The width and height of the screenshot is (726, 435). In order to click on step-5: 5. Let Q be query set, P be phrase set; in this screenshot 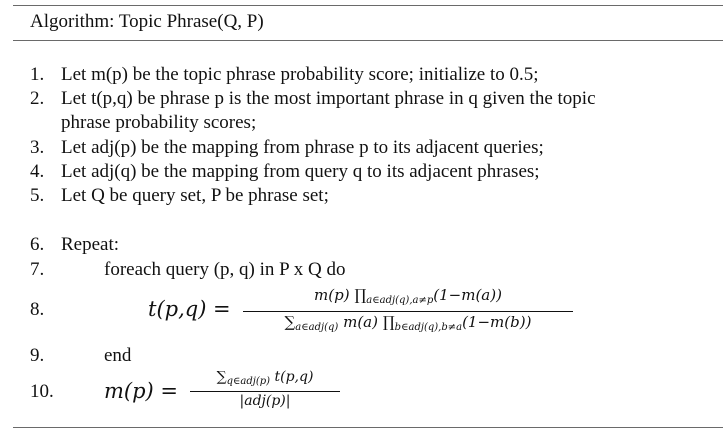, I will do `click(179, 196)`.